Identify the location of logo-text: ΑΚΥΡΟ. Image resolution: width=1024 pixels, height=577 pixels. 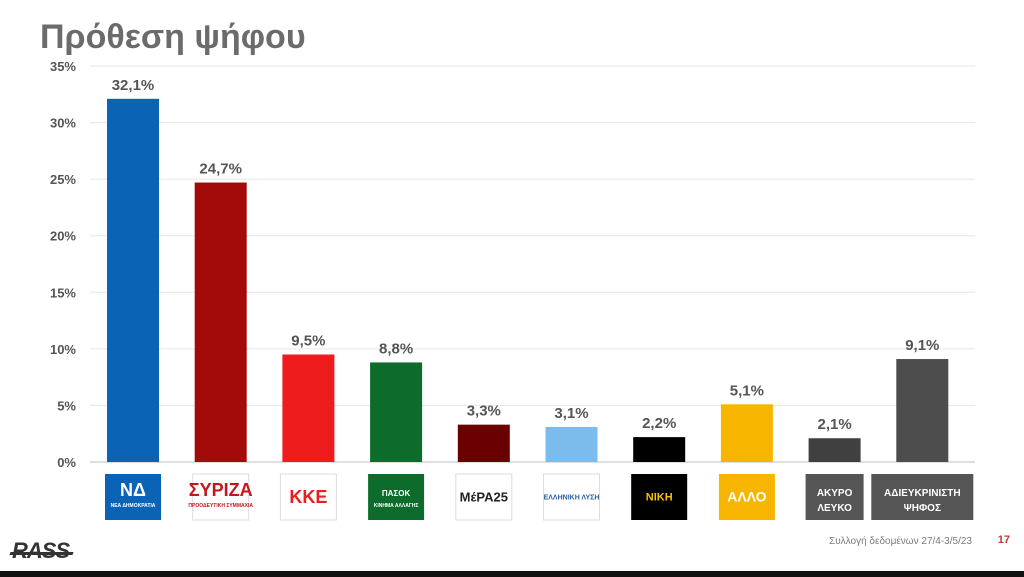
(835, 493).